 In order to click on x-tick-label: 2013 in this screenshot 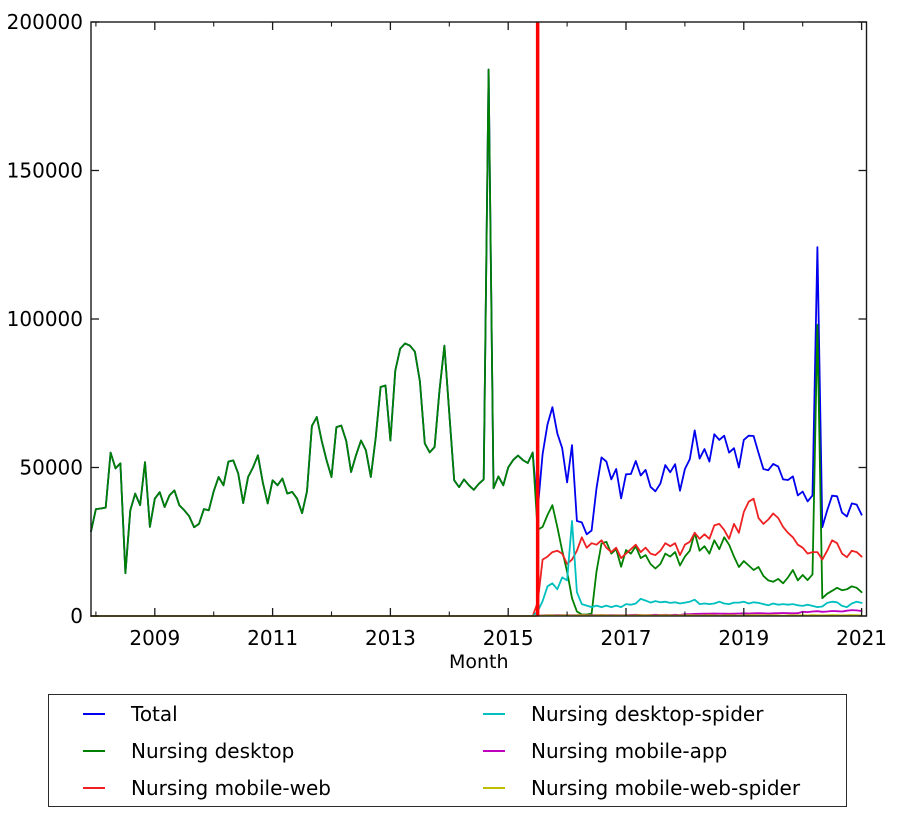, I will do `click(390, 638)`.